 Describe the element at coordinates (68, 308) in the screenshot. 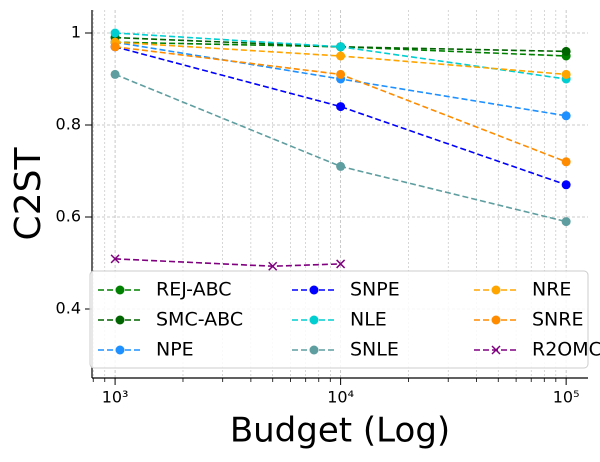

I see `y-tick-label: 0.4` at that location.